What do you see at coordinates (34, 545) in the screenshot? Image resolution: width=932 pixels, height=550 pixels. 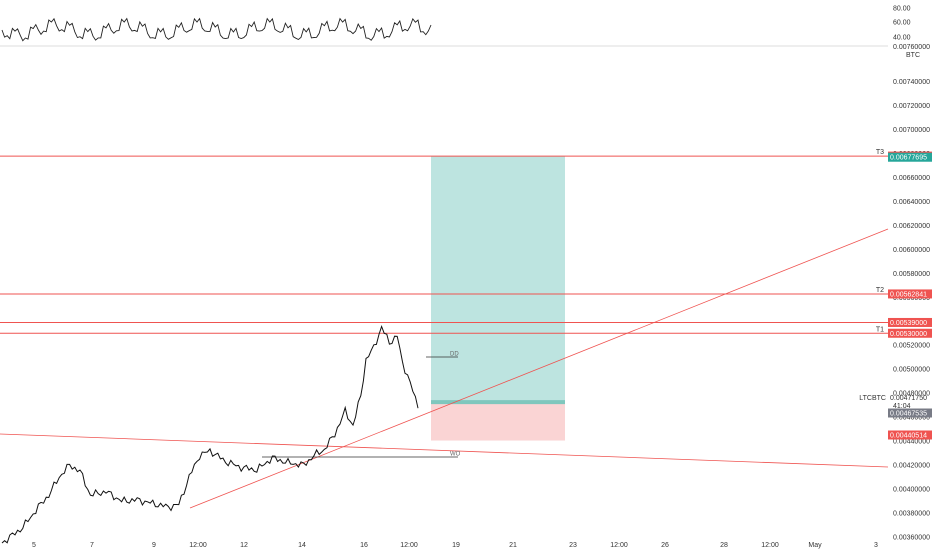 I see `time-tick: 5` at bounding box center [34, 545].